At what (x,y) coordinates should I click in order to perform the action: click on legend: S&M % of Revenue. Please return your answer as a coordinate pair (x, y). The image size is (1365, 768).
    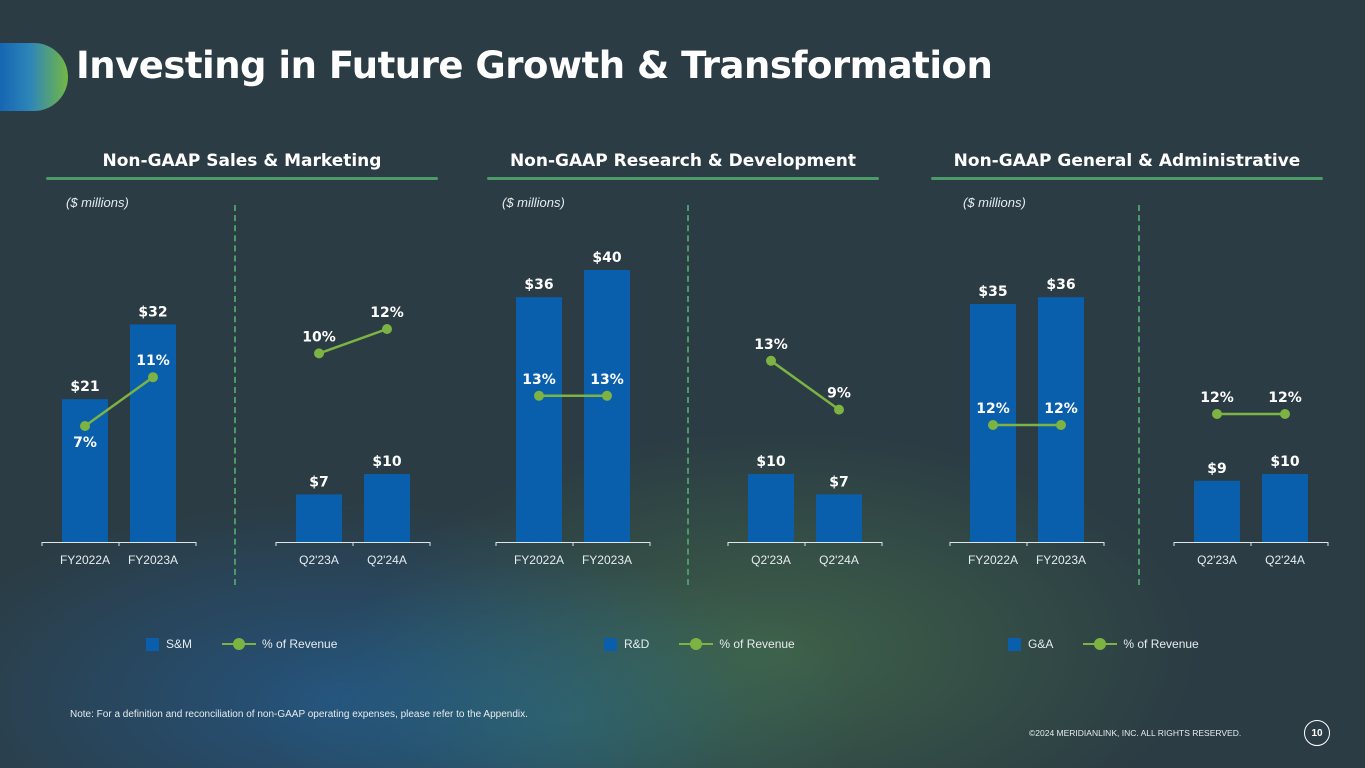
    Looking at the image, I should click on (241, 644).